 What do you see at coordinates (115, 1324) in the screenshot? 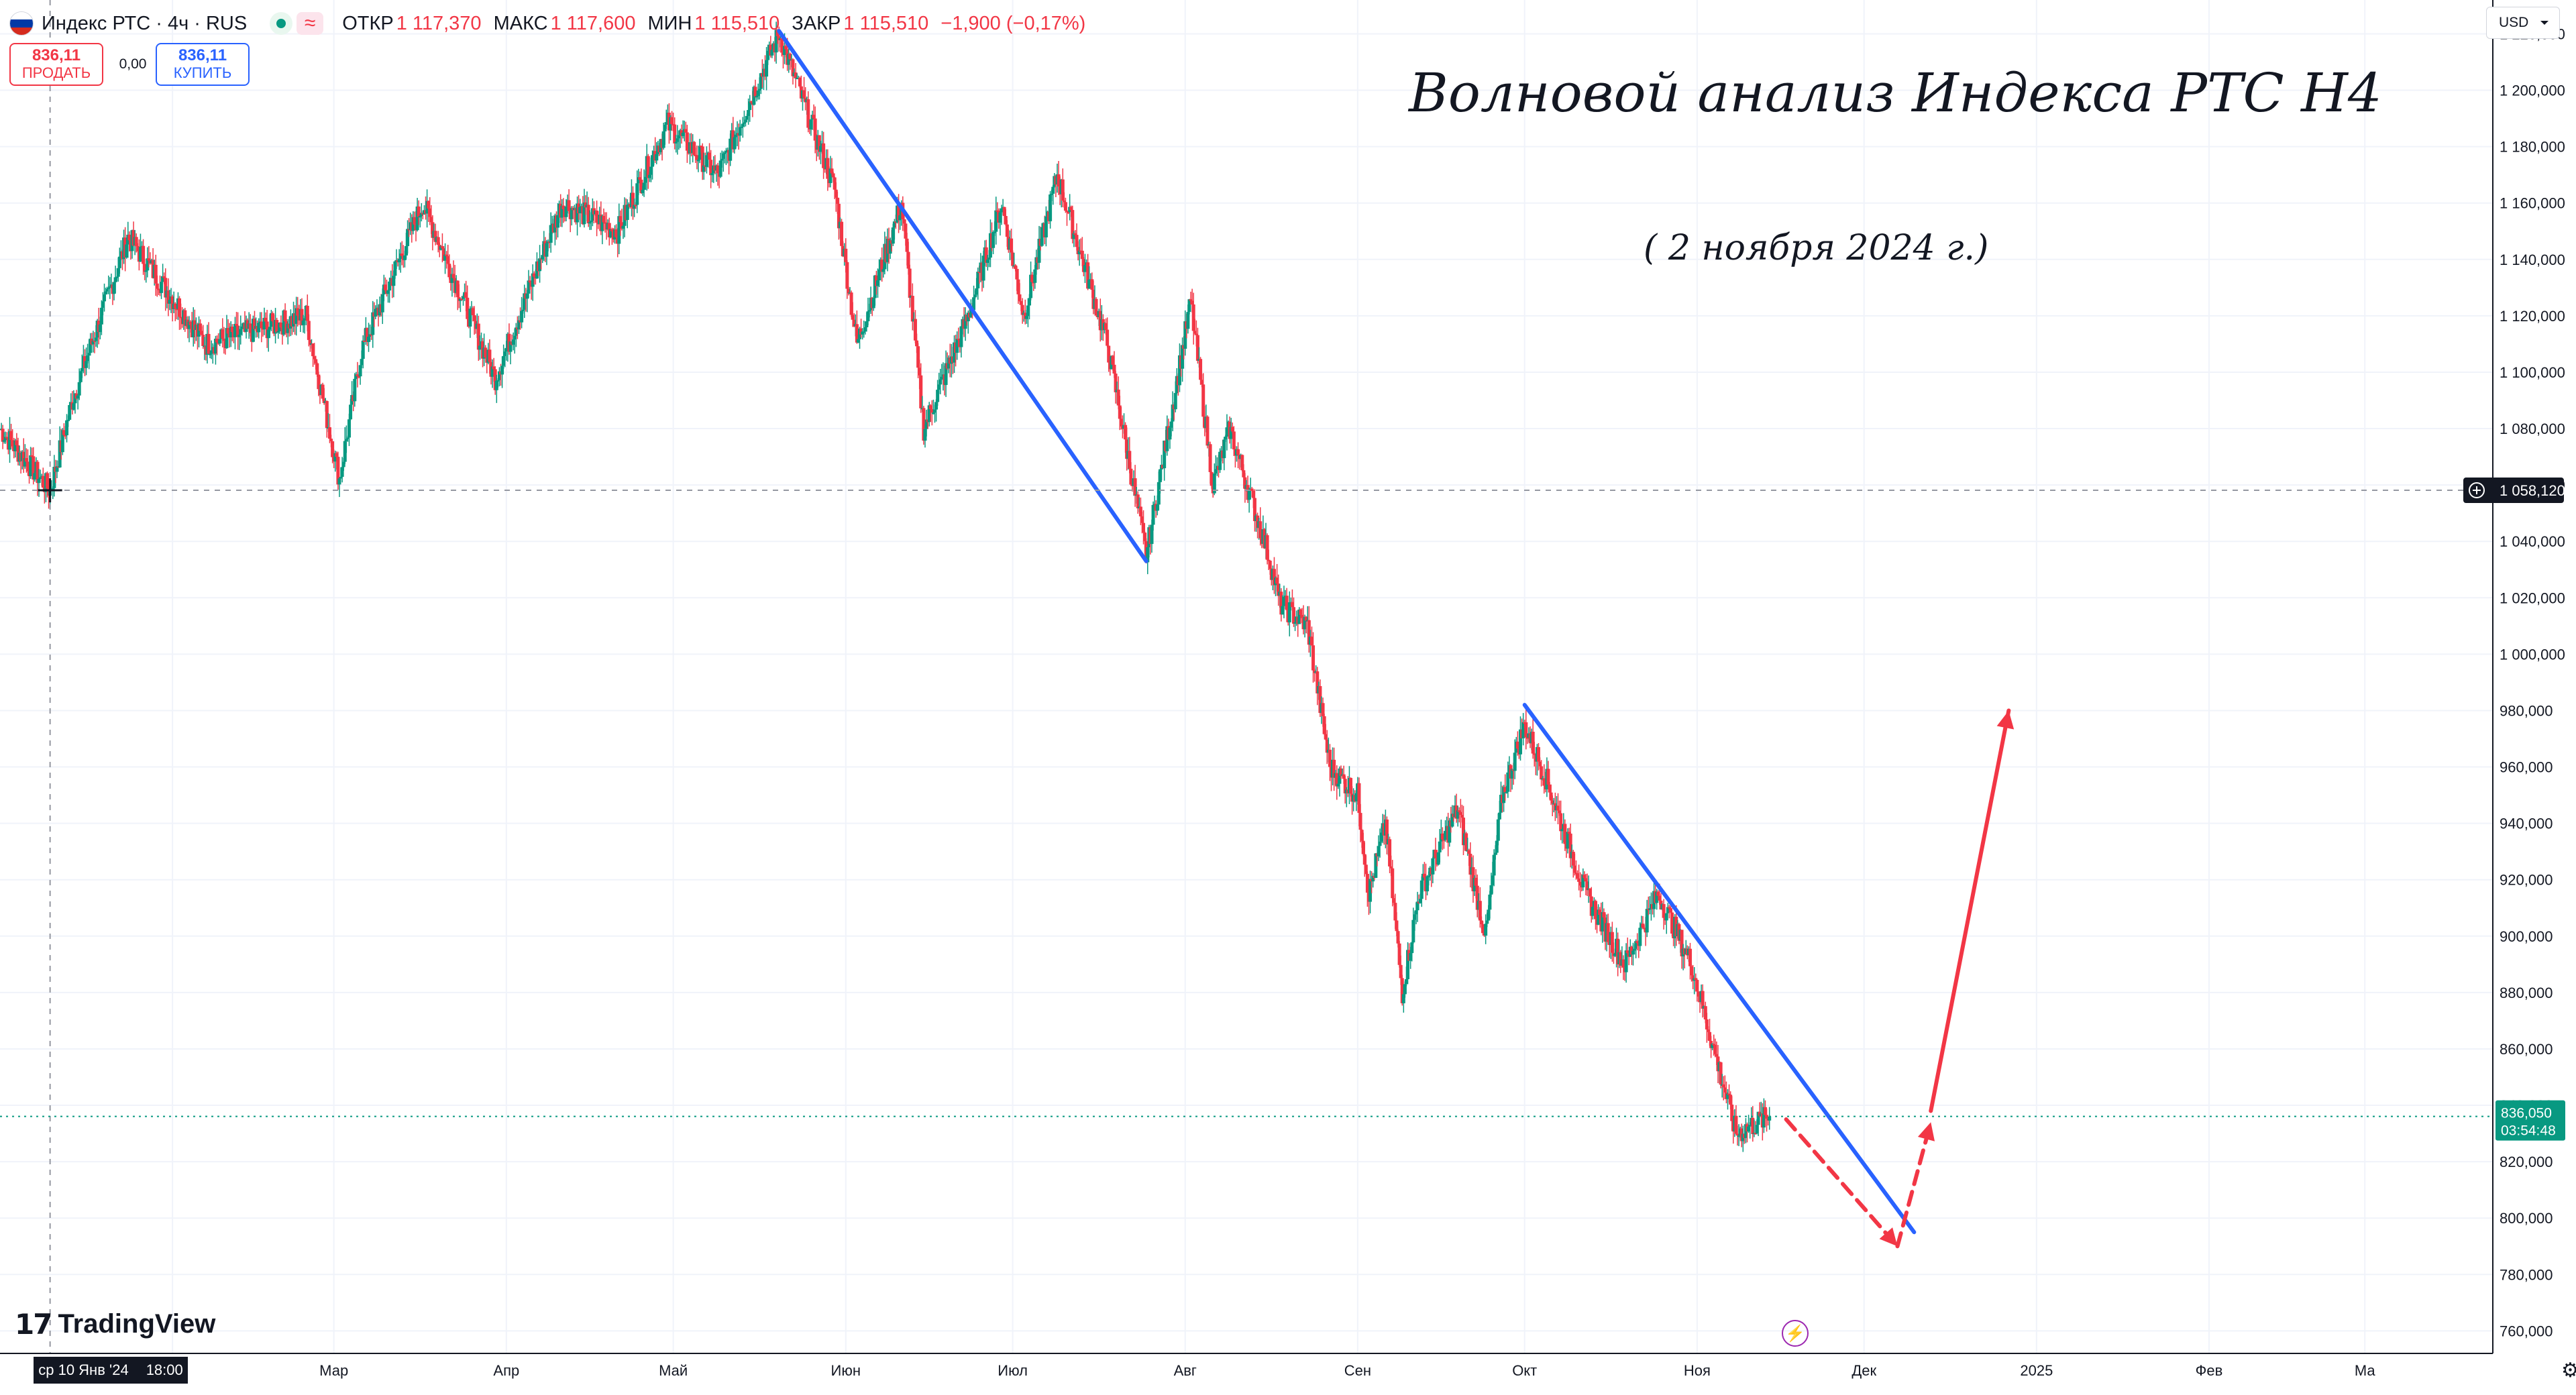
I see `tradingview-logo: 17 TradingView` at bounding box center [115, 1324].